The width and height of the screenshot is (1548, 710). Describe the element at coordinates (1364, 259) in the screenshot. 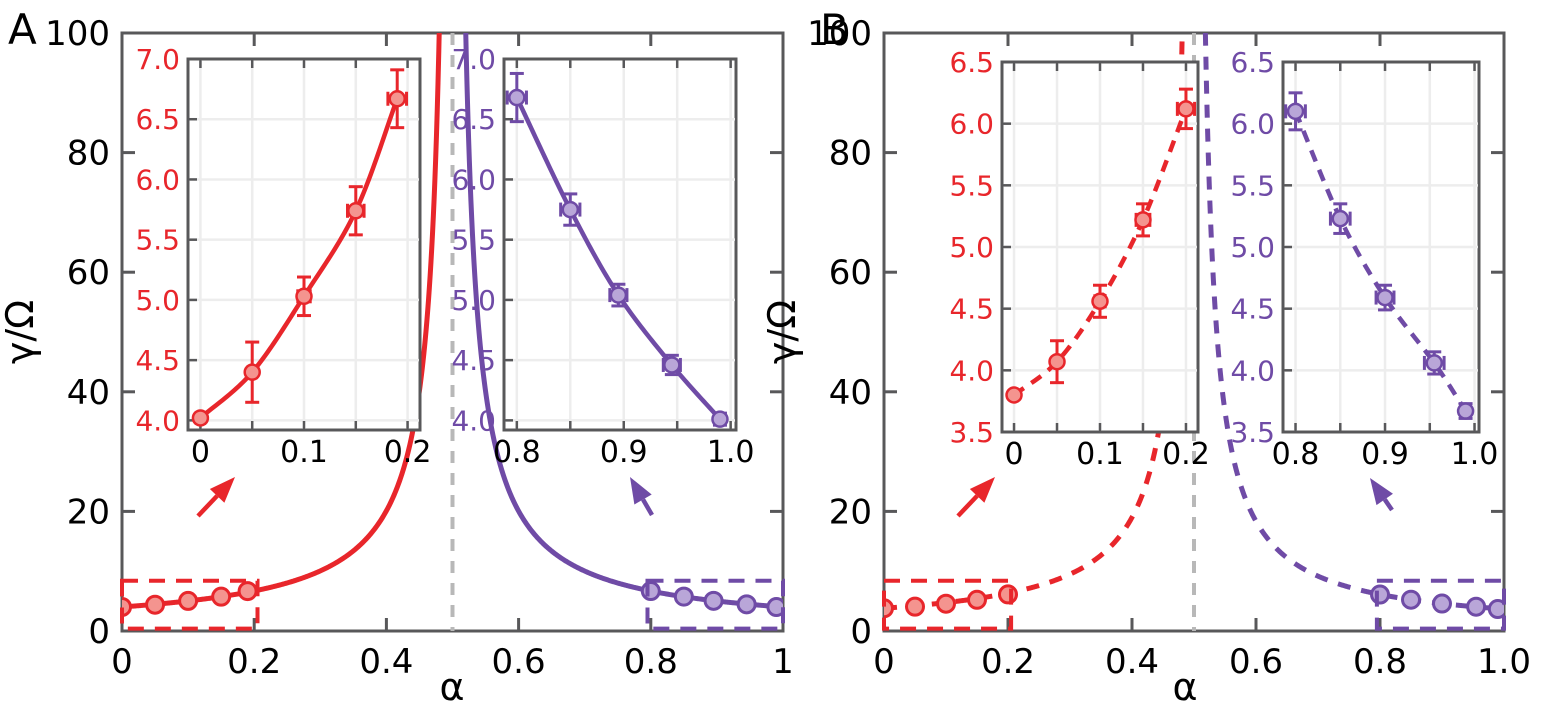

I see `inset-B-inset-purple: 0.8 0.9 1.0 3.5 4.0 4.5 5.0 5.5 6.0 6.5` at that location.